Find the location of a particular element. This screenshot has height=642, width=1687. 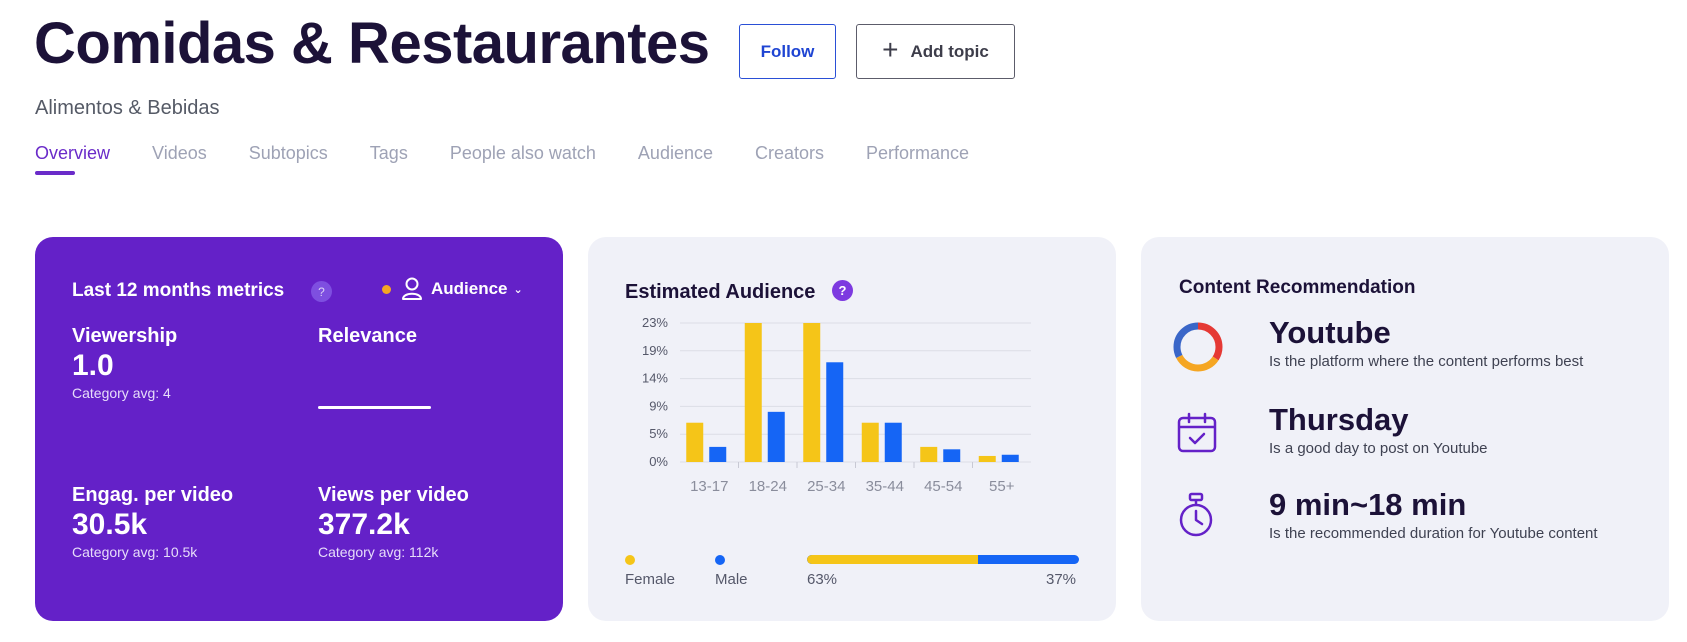

add-topic-button: + Add topic is located at coordinates (935, 51).